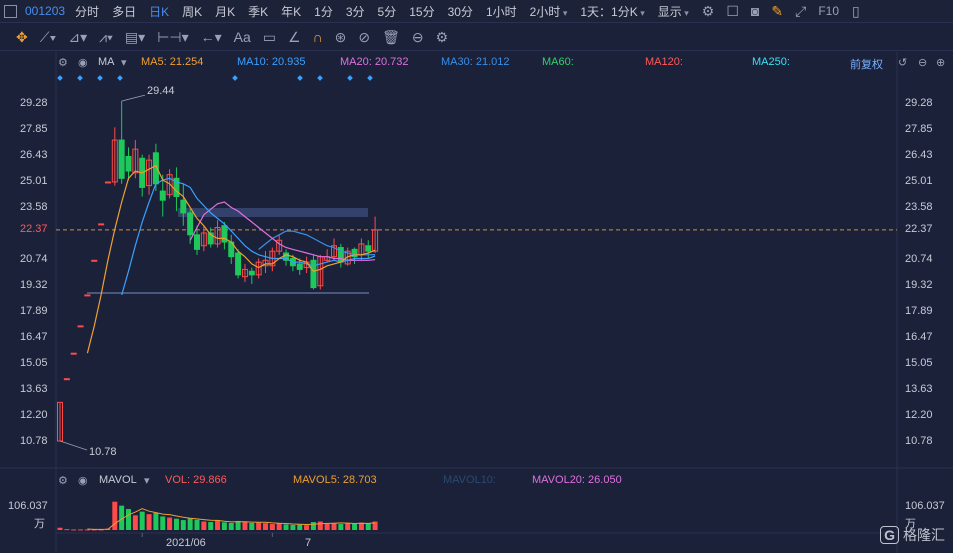  I want to click on ma-visibility-icon: ◉, so click(83, 63).